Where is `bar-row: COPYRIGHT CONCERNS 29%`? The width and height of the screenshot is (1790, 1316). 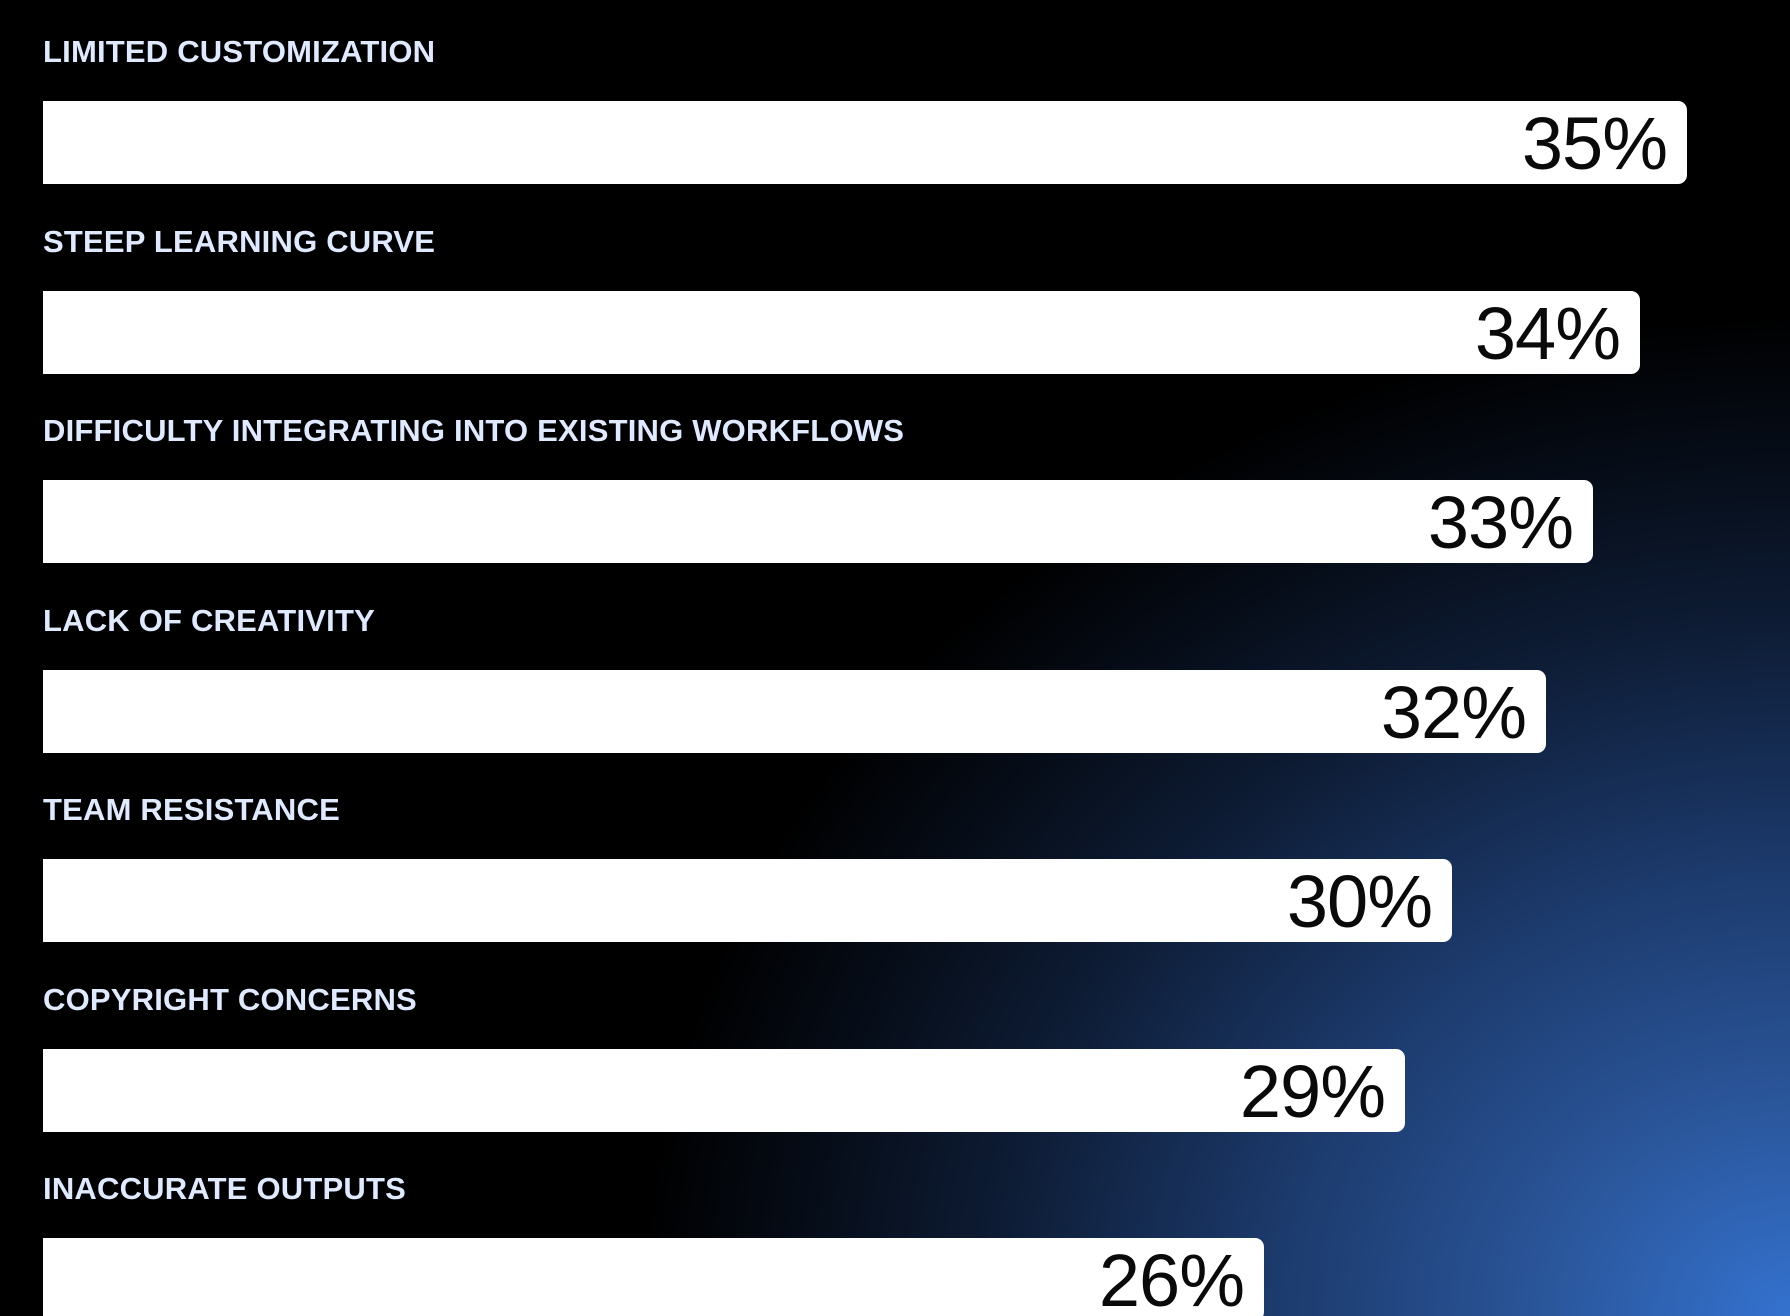
bar-row: COPYRIGHT CONCERNS 29% is located at coordinates (893, 1048).